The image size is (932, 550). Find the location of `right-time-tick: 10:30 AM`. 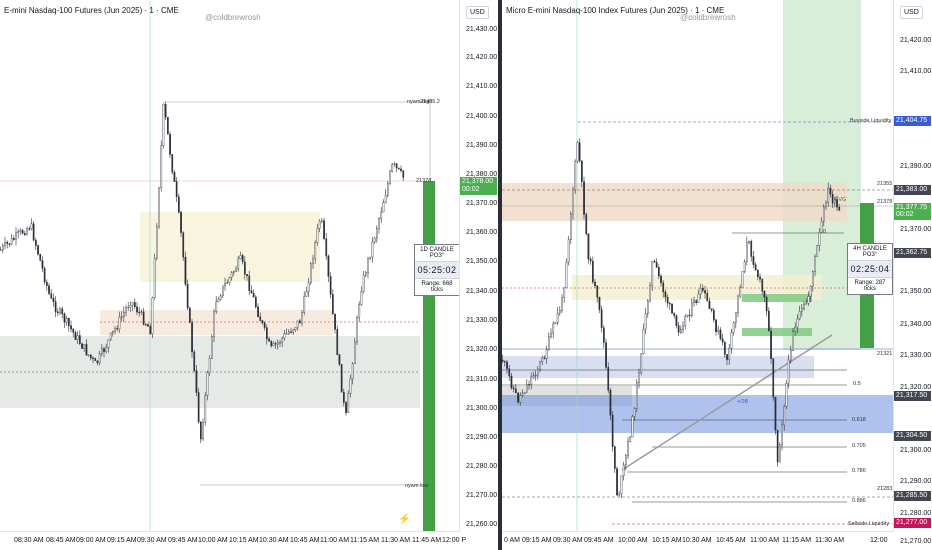

right-time-tick: 10:30 AM is located at coordinates (697, 540).